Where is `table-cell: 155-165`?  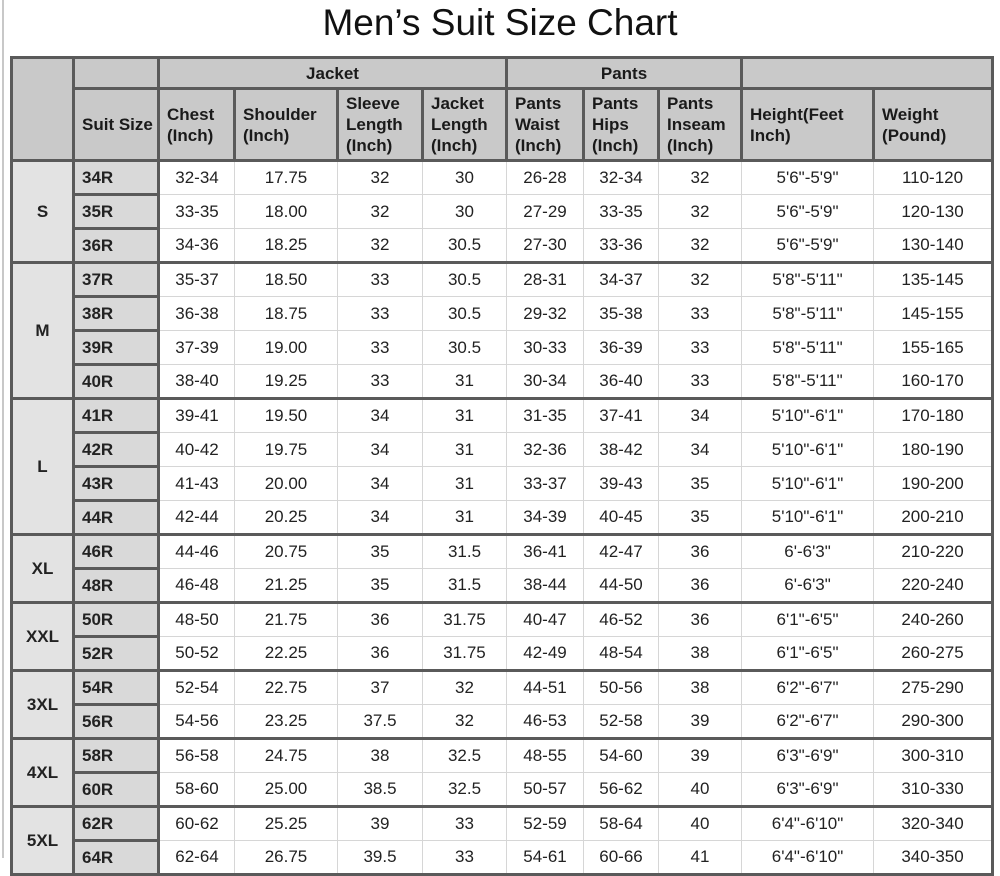
table-cell: 155-165 is located at coordinates (934, 347).